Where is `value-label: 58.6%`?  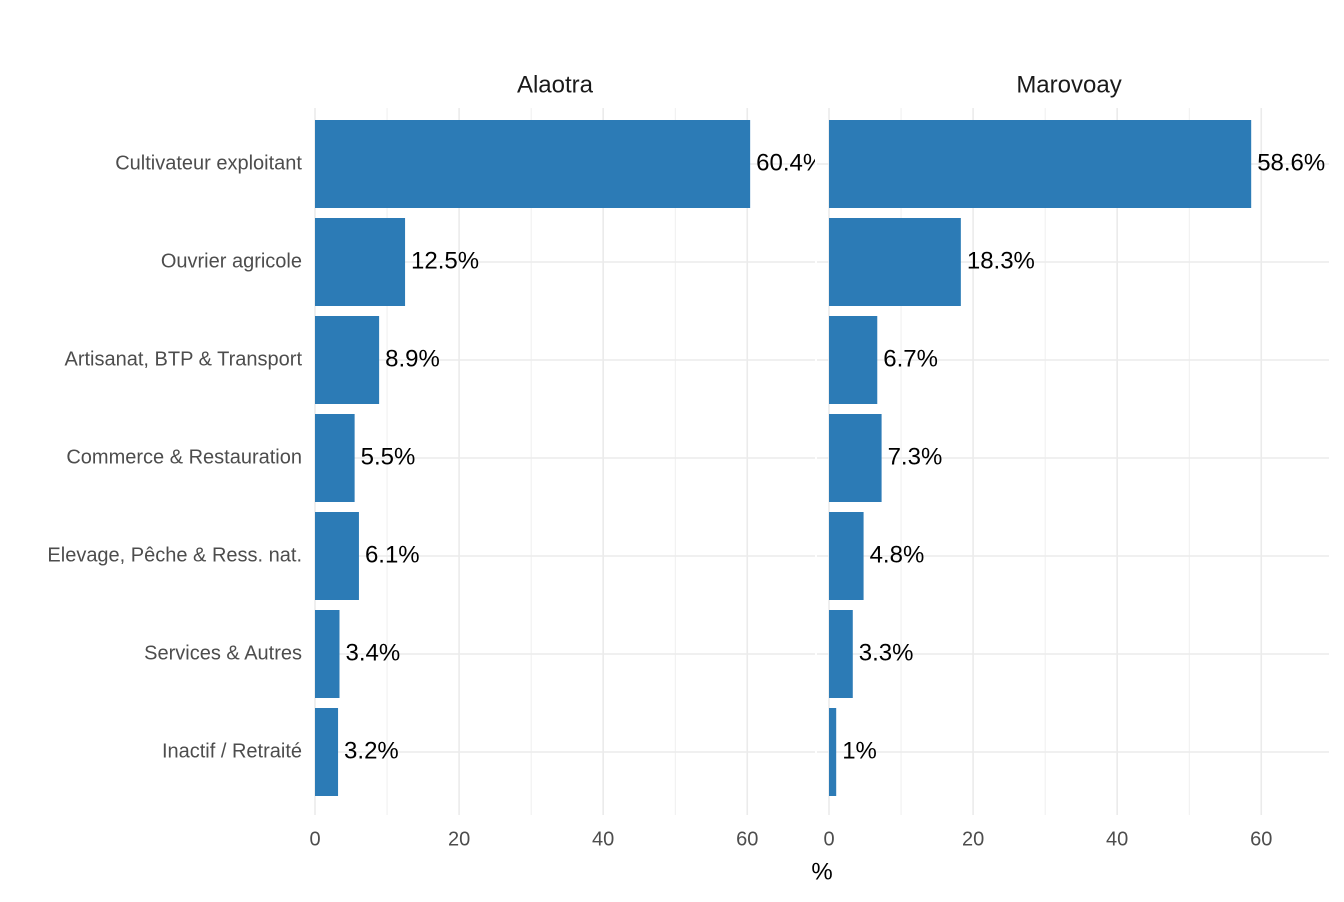
value-label: 58.6% is located at coordinates (1291, 162).